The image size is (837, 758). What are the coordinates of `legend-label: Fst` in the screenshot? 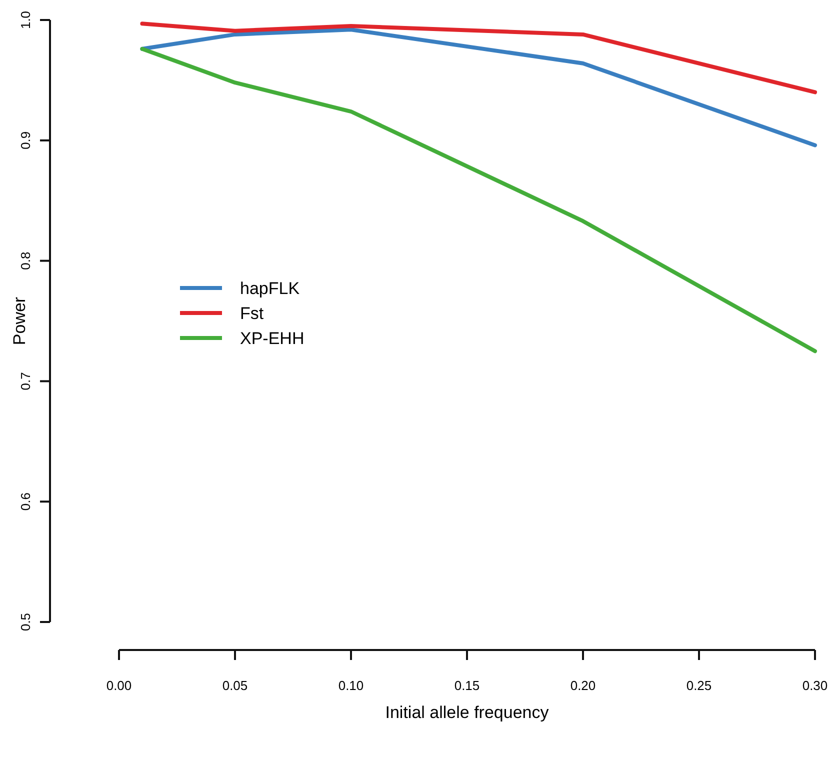 It's located at (252, 313).